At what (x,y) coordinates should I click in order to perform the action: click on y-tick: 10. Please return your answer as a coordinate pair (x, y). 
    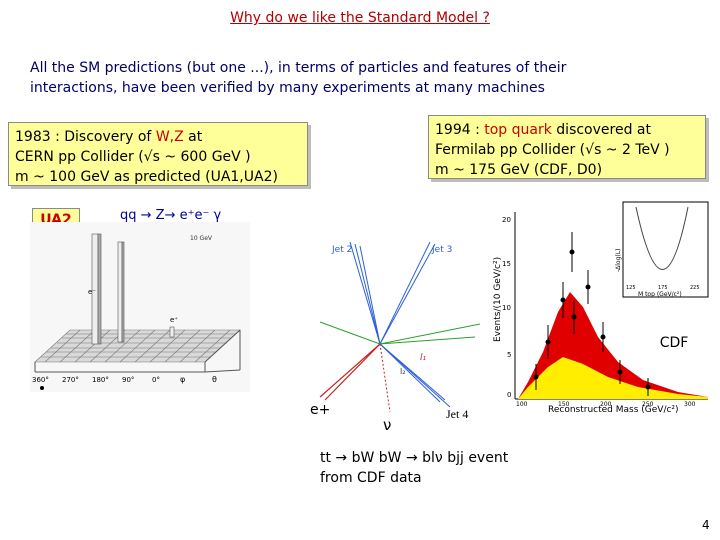
    Looking at the image, I should click on (506, 308).